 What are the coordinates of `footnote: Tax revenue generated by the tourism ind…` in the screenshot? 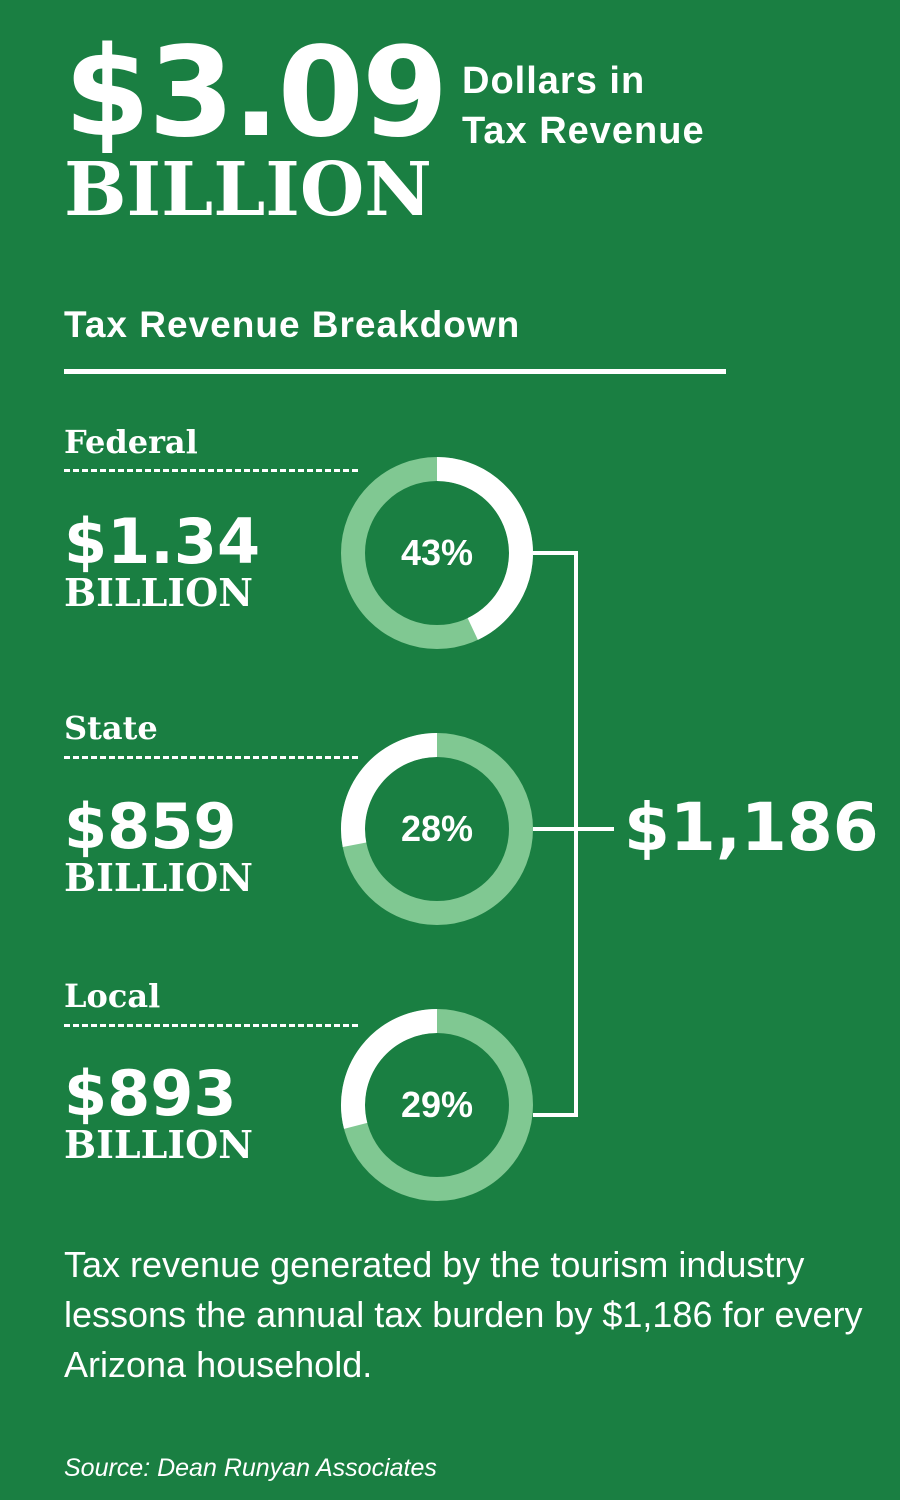 It's located at (463, 1314).